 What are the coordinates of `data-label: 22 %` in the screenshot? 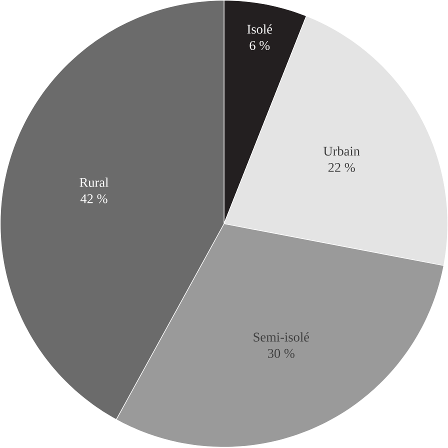 It's located at (341, 167).